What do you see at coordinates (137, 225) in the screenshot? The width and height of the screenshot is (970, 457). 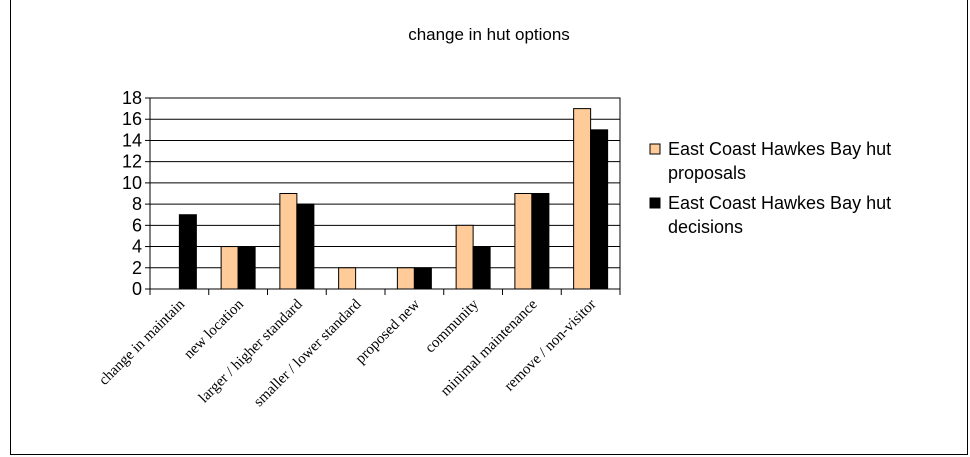 I see `y-tick-label: 6` at bounding box center [137, 225].